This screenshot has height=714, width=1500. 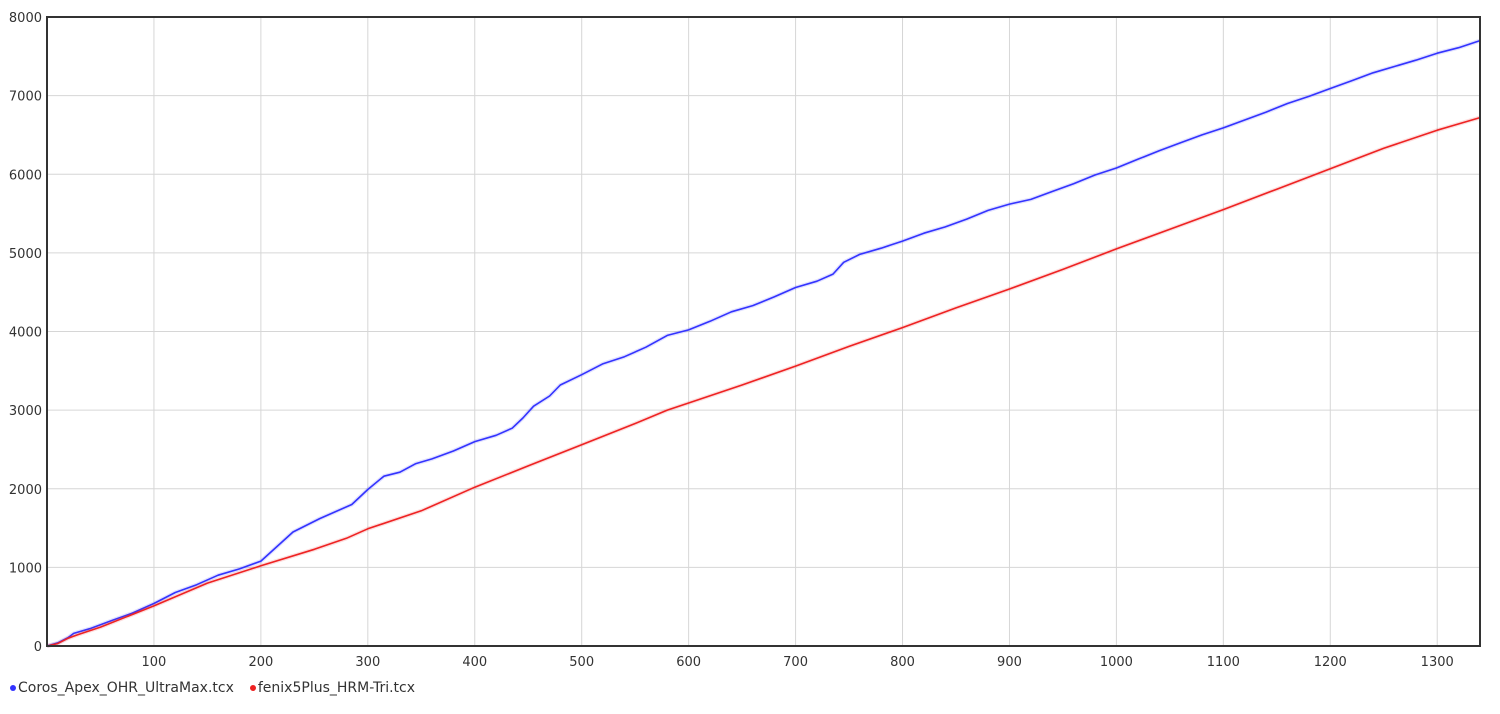 What do you see at coordinates (1116, 662) in the screenshot?
I see `x-tick-label: 1000` at bounding box center [1116, 662].